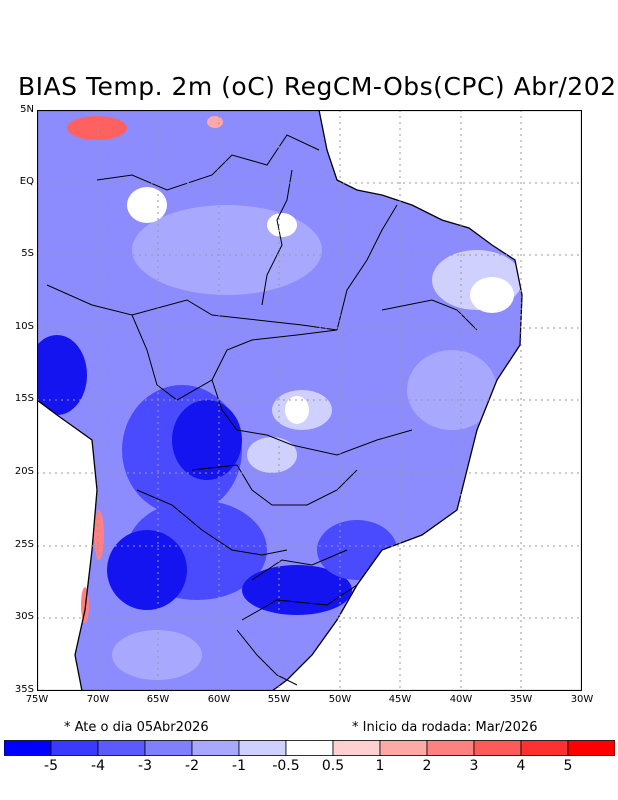  What do you see at coordinates (136, 727) in the screenshot?
I see `note-until-date: * Ate o dia 05Abr2026` at bounding box center [136, 727].